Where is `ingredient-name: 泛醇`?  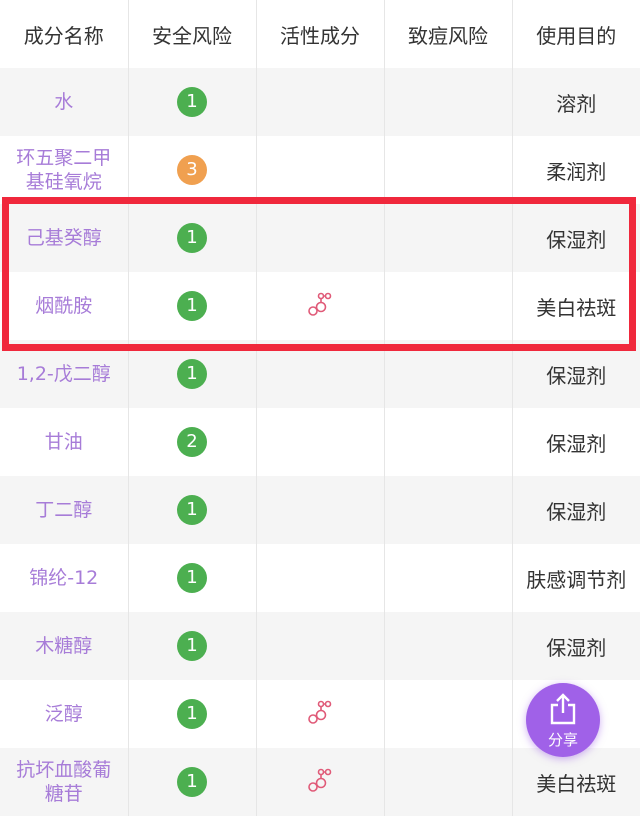 ingredient-name: 泛醇 is located at coordinates (63, 714).